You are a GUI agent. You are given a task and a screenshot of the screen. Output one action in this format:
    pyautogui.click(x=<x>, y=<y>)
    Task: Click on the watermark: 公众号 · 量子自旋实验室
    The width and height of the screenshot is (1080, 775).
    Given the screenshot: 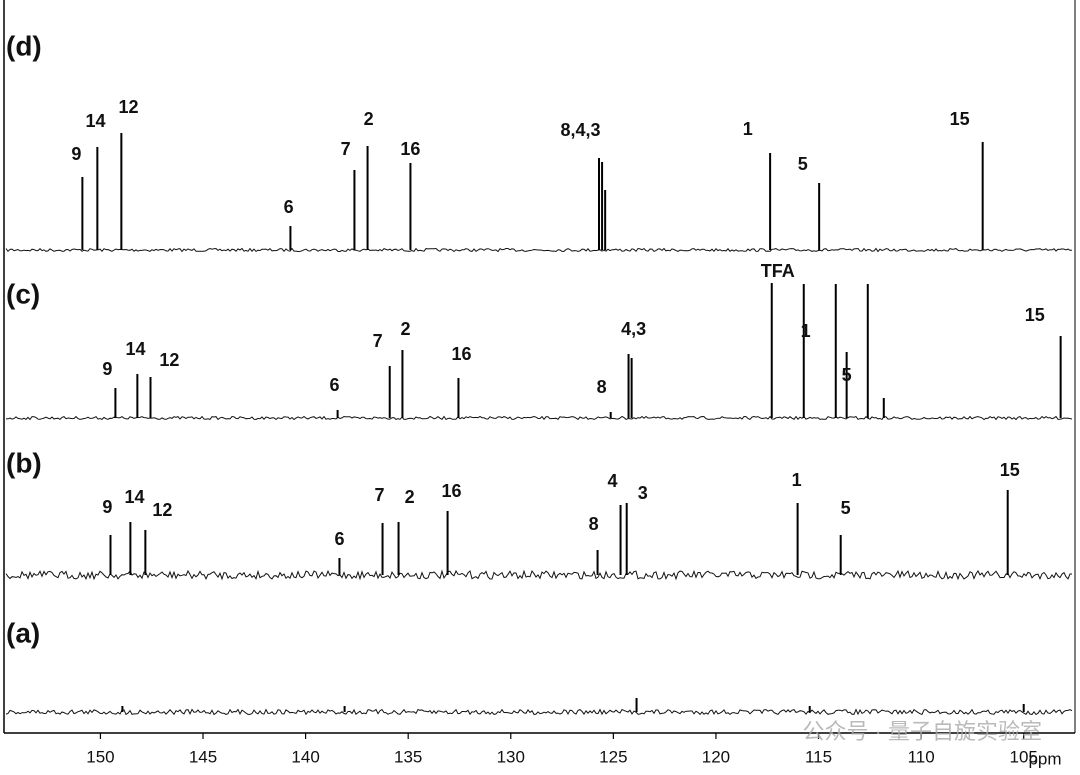 What is the action you would take?
    pyautogui.click(x=922, y=731)
    